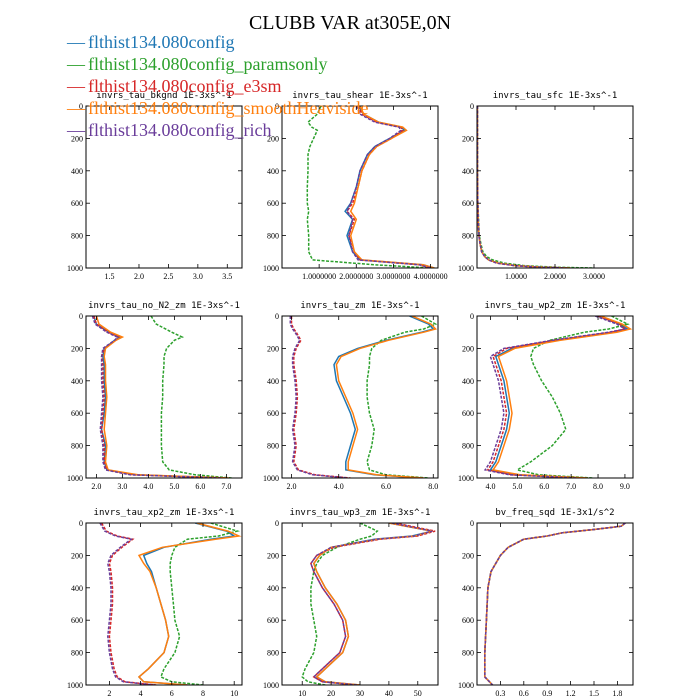 The width and height of the screenshot is (700, 700). What do you see at coordinates (110, 276) in the screenshot?
I see `x-tick-label: 1.5` at bounding box center [110, 276].